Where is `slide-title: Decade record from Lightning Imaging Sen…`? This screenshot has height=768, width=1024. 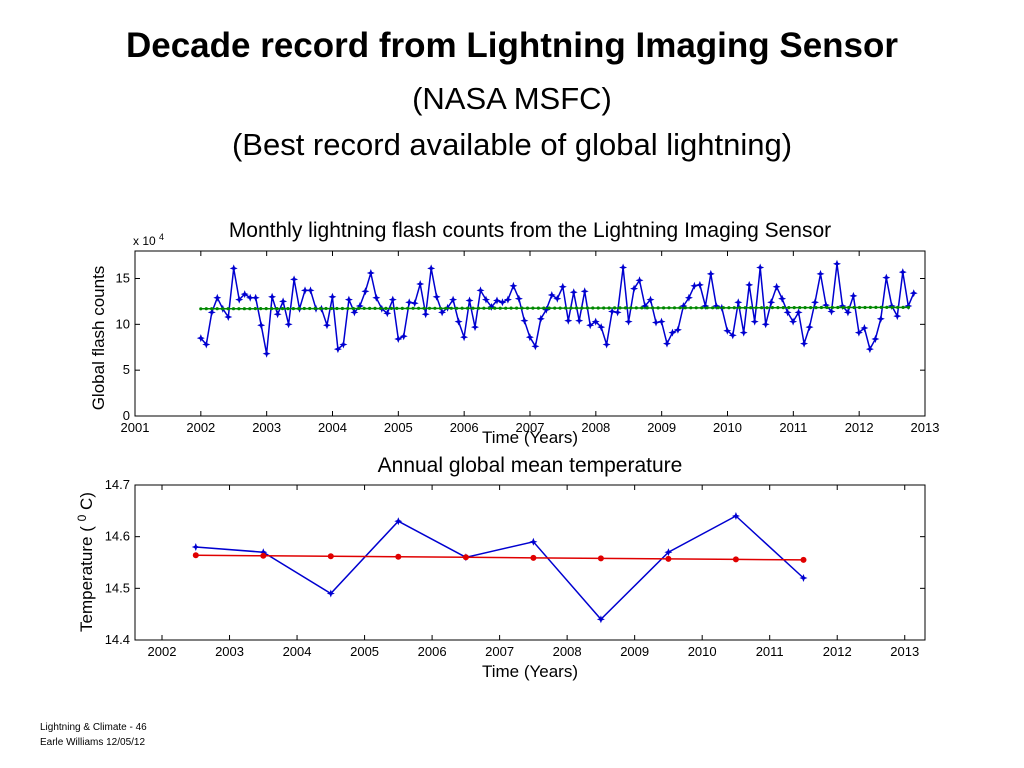 slide-title: Decade record from Lightning Imaging Sen… is located at coordinates (512, 45).